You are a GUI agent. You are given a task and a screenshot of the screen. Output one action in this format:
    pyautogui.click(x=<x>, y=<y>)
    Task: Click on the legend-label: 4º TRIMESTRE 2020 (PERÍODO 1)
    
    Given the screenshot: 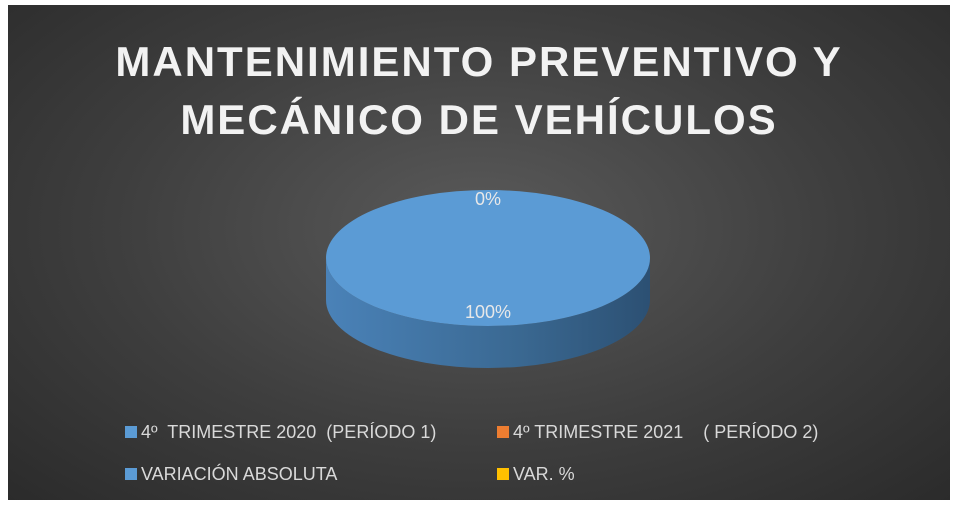 What is the action you would take?
    pyautogui.click(x=288, y=432)
    